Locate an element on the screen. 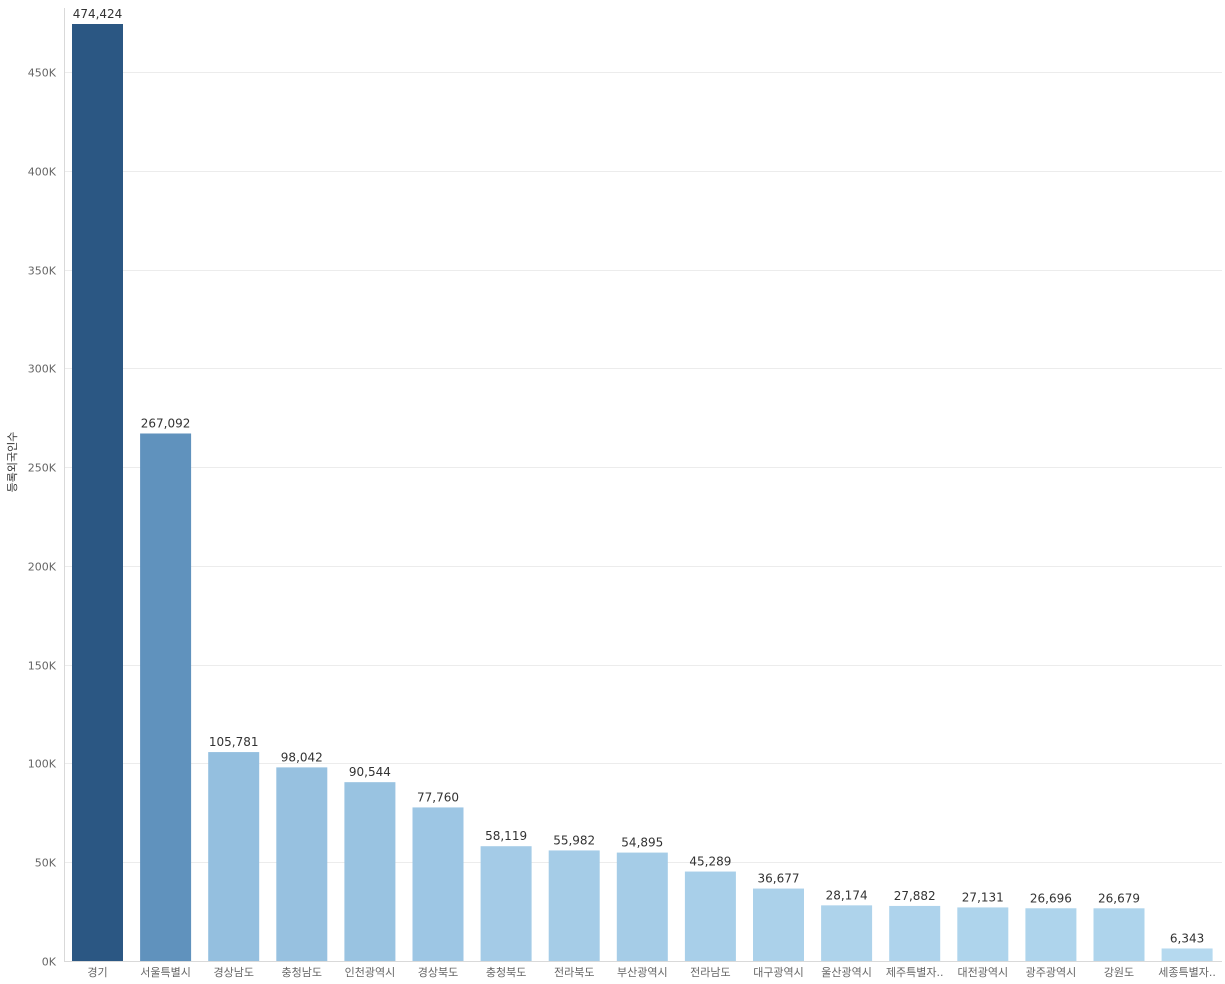 Image resolution: width=1225 pixels, height=984 pixels. value-label: 28,174 is located at coordinates (847, 895).